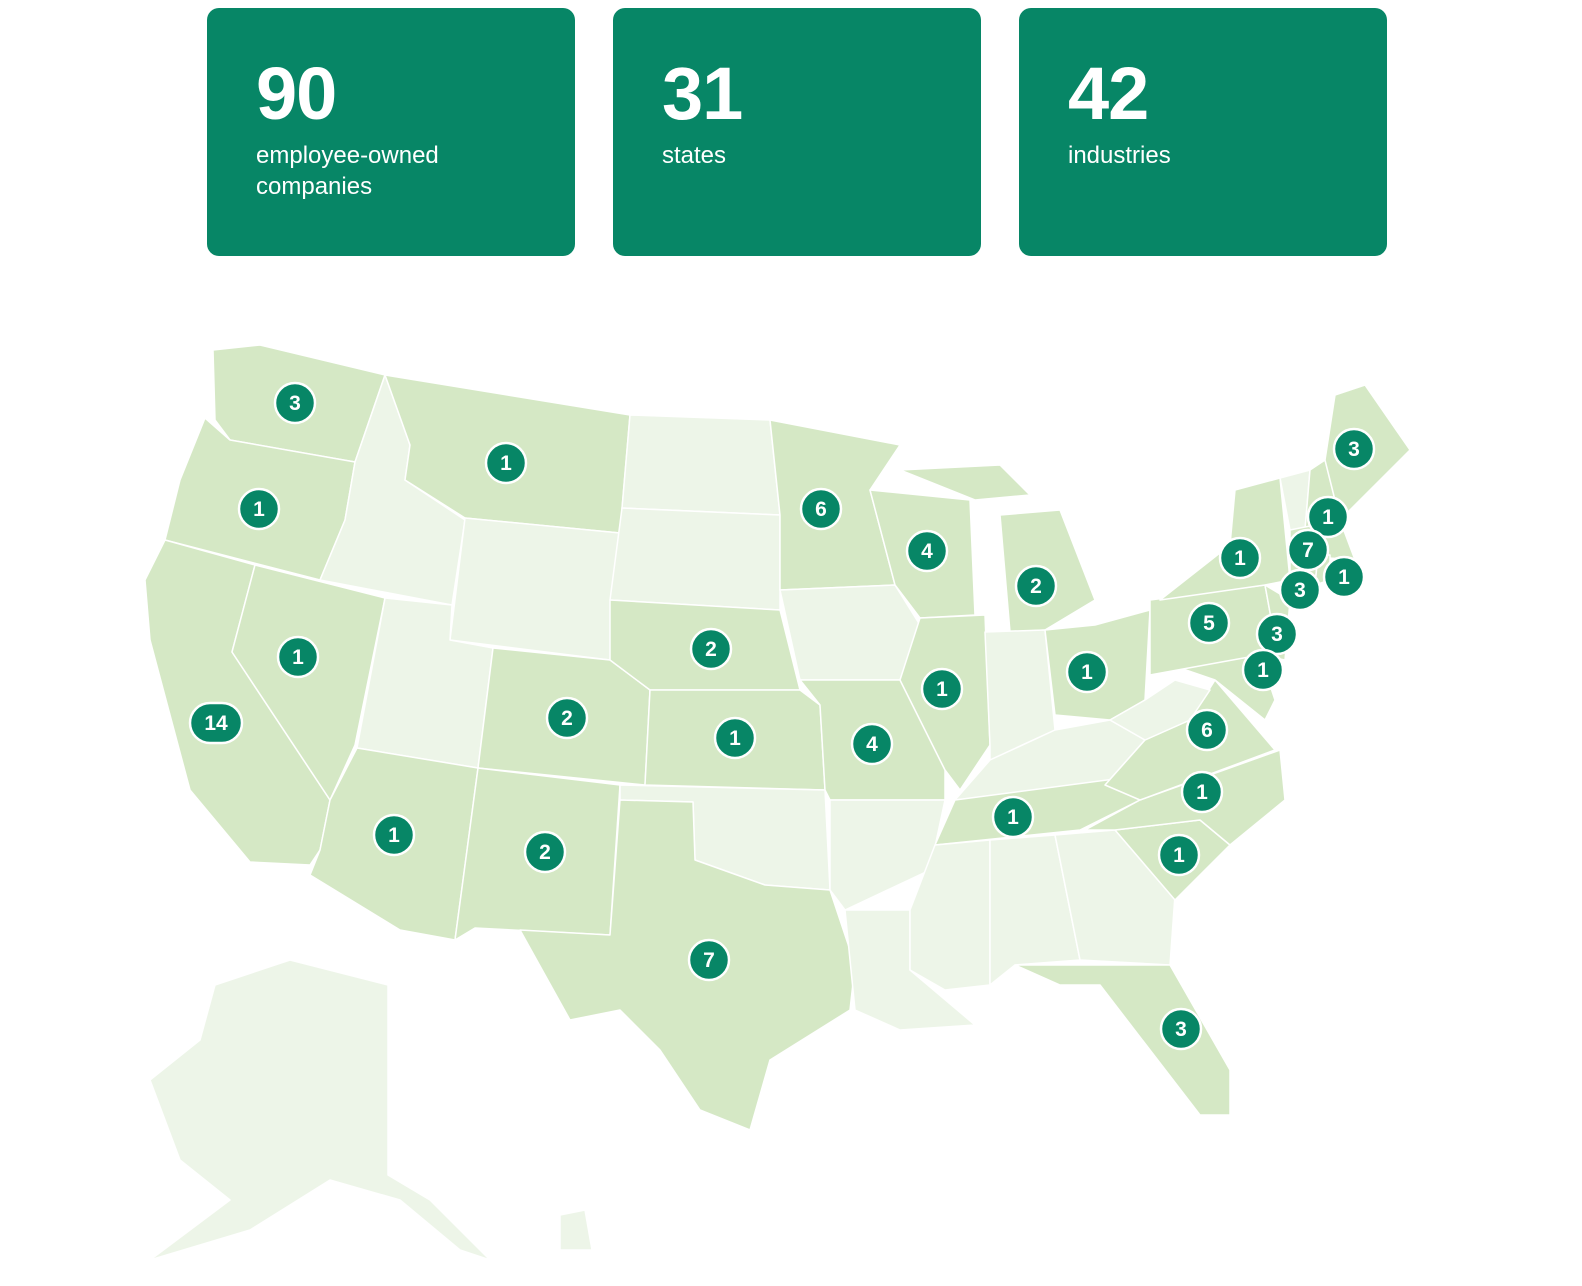  I want to click on state-wy, so click(535, 589).